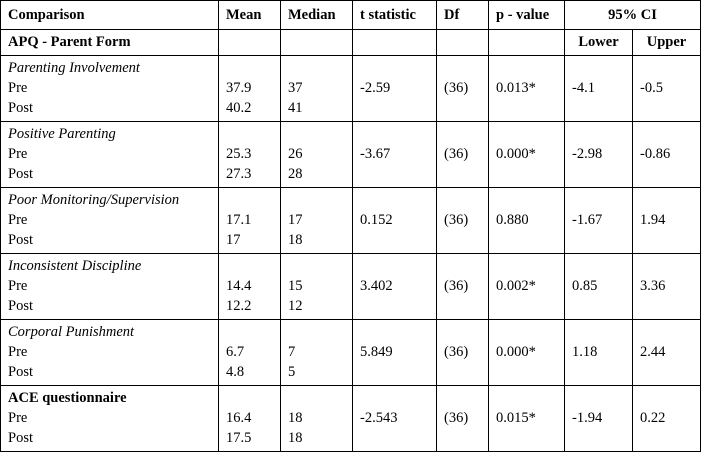  Describe the element at coordinates (394, 15) in the screenshot. I see `header-cell: t statistic` at that location.